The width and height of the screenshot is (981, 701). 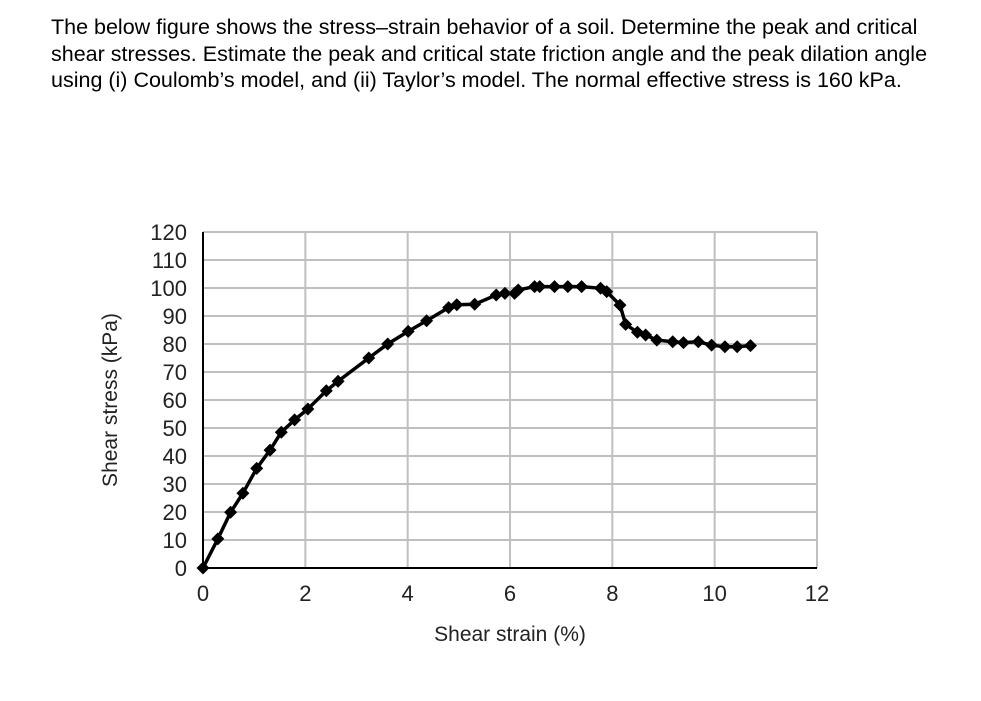 I want to click on y-tick-label: 120, so click(x=168, y=232).